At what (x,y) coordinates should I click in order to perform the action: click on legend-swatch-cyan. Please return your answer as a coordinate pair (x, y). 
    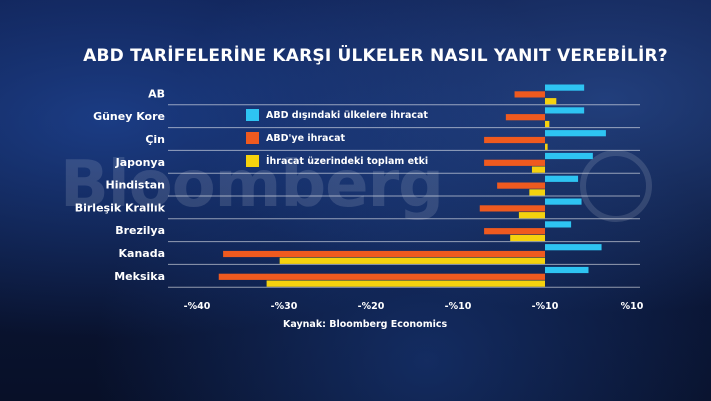
    Looking at the image, I should click on (252, 115).